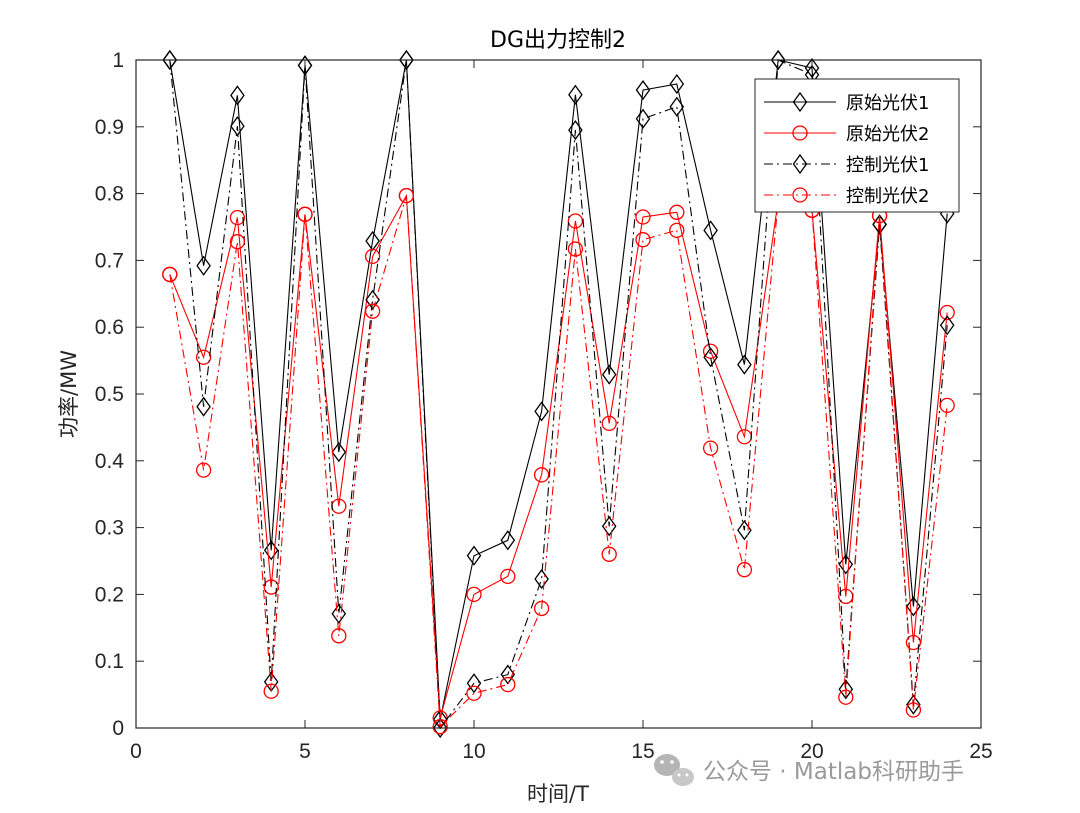  I want to click on y-tick-label: 0.6, so click(109, 327).